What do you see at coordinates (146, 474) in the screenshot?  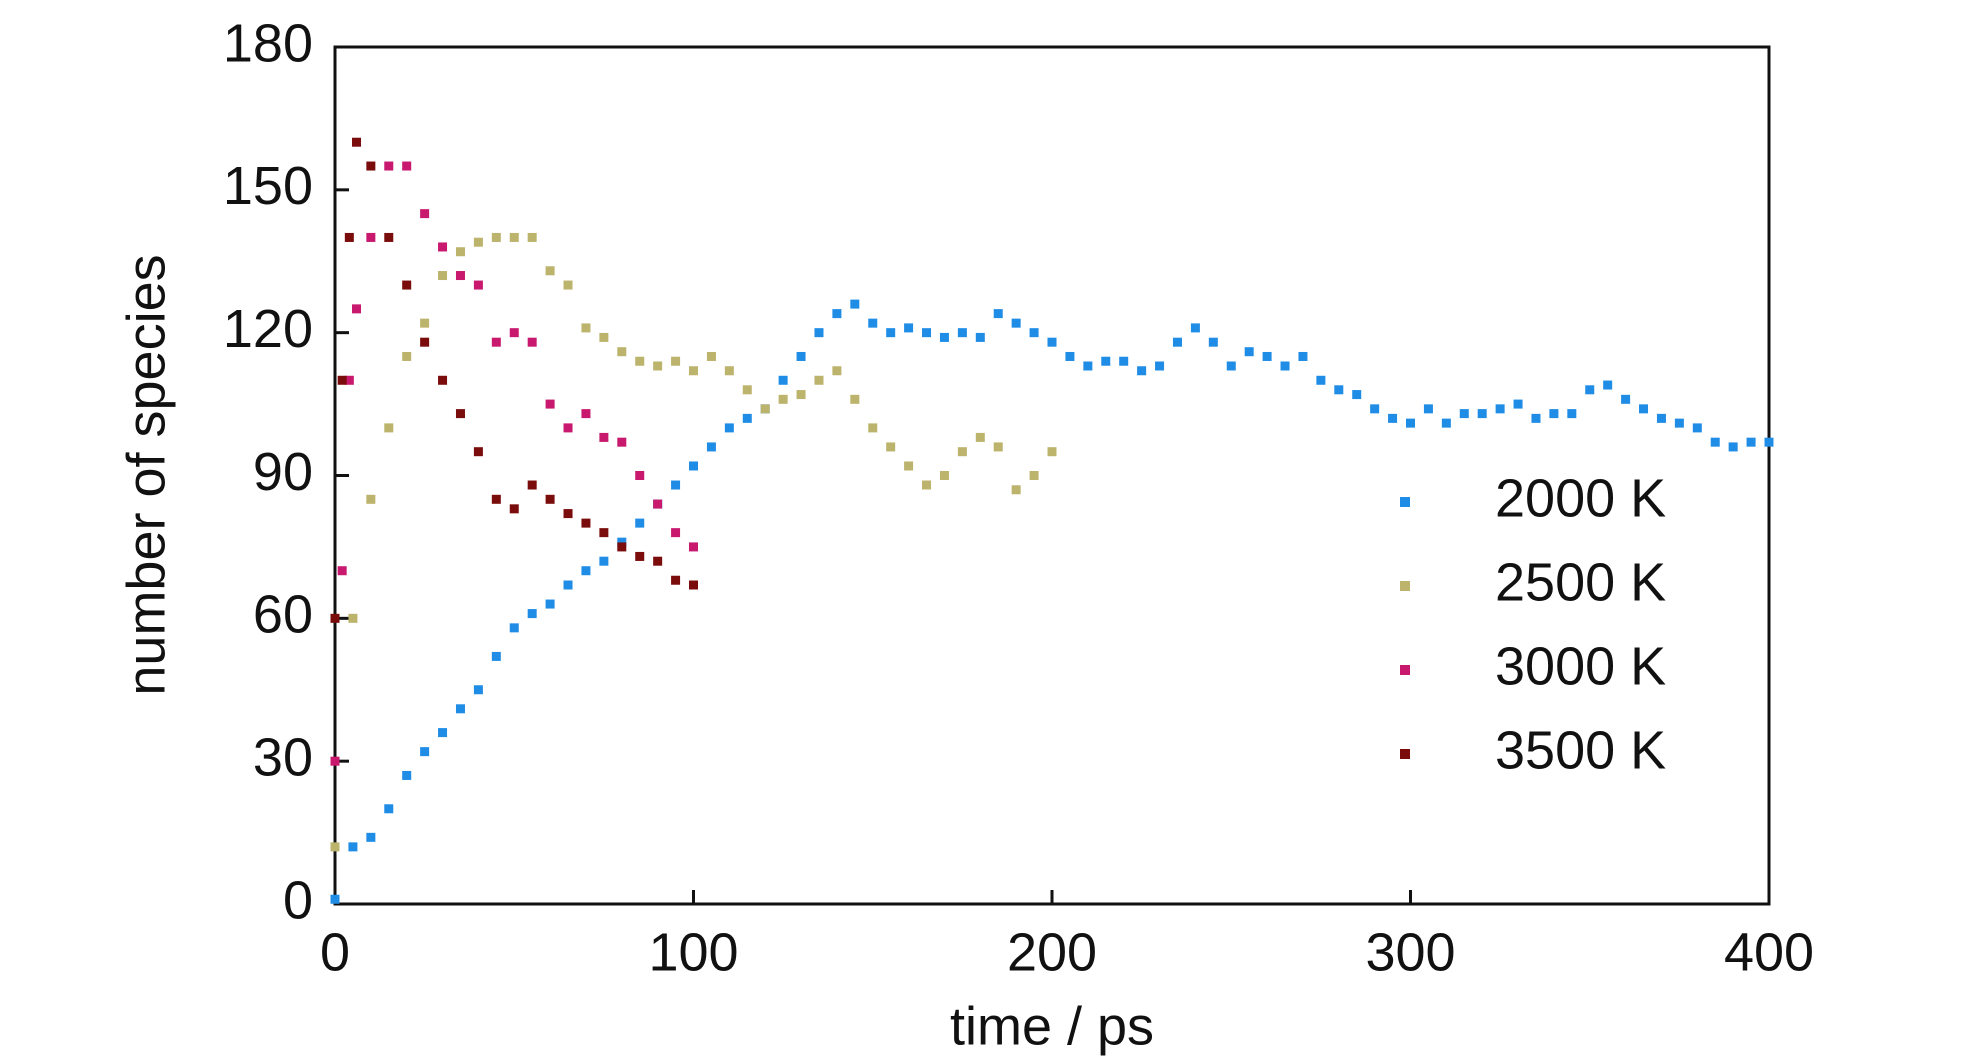 I see `y-axis-title: number of species` at bounding box center [146, 474].